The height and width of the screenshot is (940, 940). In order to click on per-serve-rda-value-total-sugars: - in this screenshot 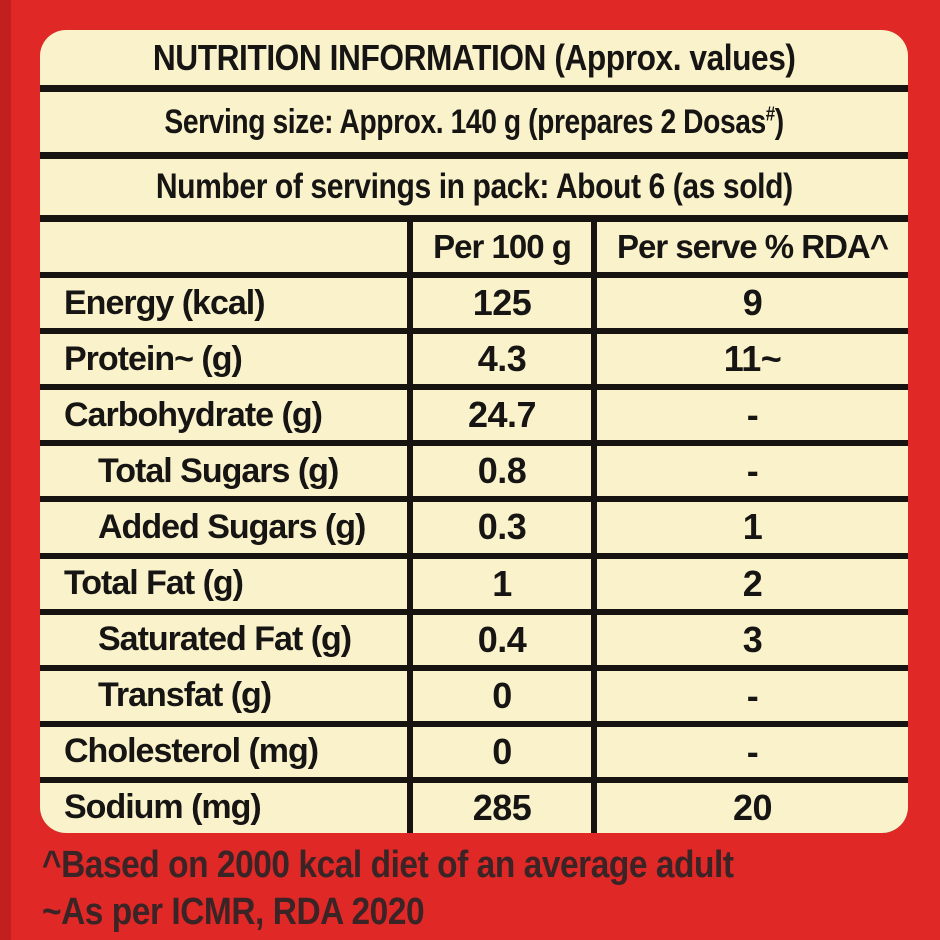, I will do `click(752, 471)`.